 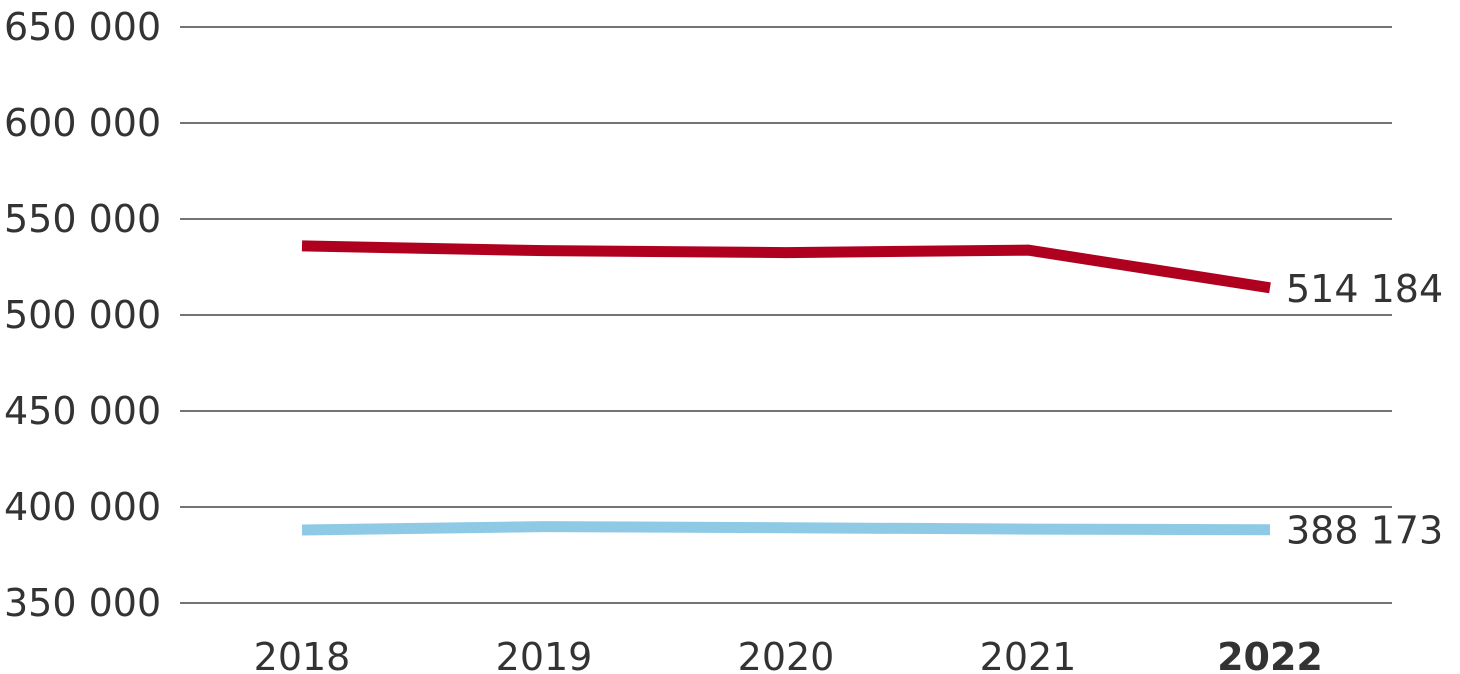 I want to click on y-tick-label: 600 000, so click(x=82, y=123).